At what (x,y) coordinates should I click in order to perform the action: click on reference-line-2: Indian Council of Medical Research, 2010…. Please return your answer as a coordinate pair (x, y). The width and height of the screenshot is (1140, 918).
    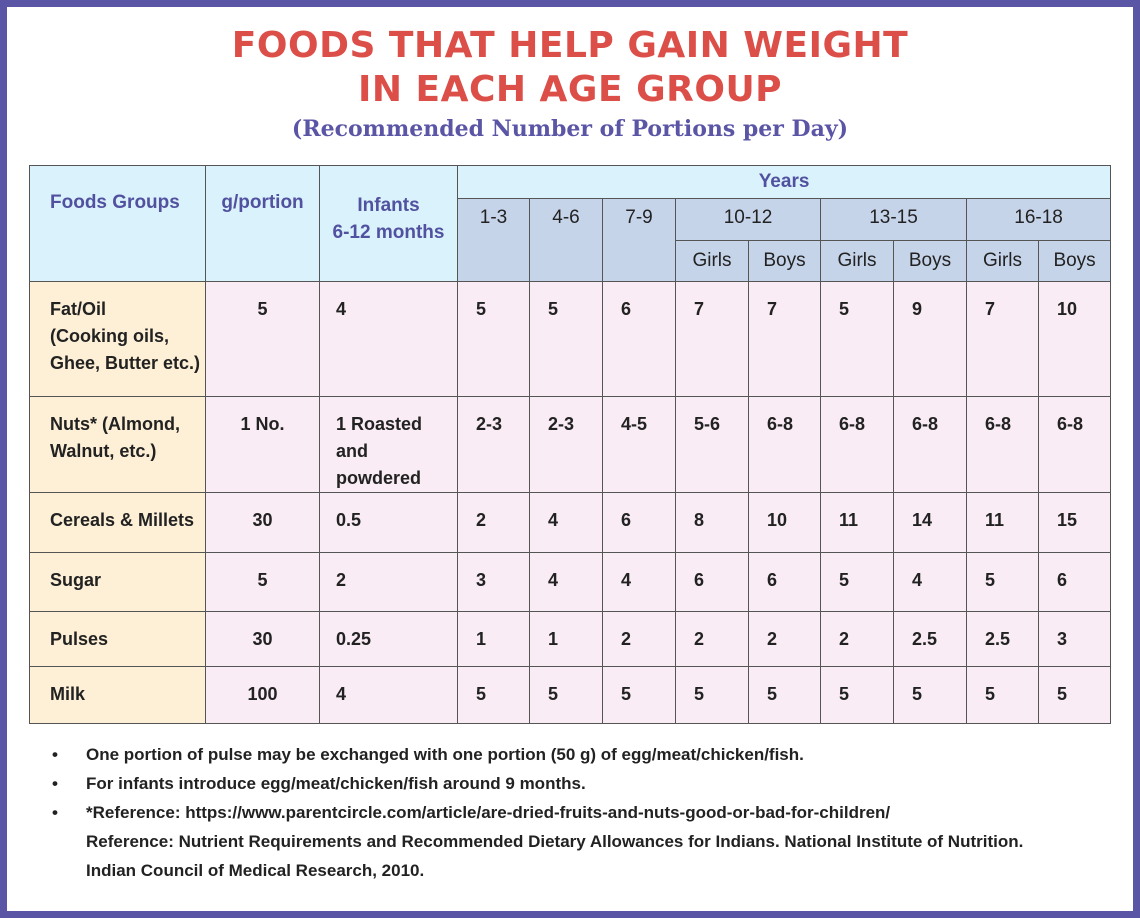
    Looking at the image, I should click on (255, 870).